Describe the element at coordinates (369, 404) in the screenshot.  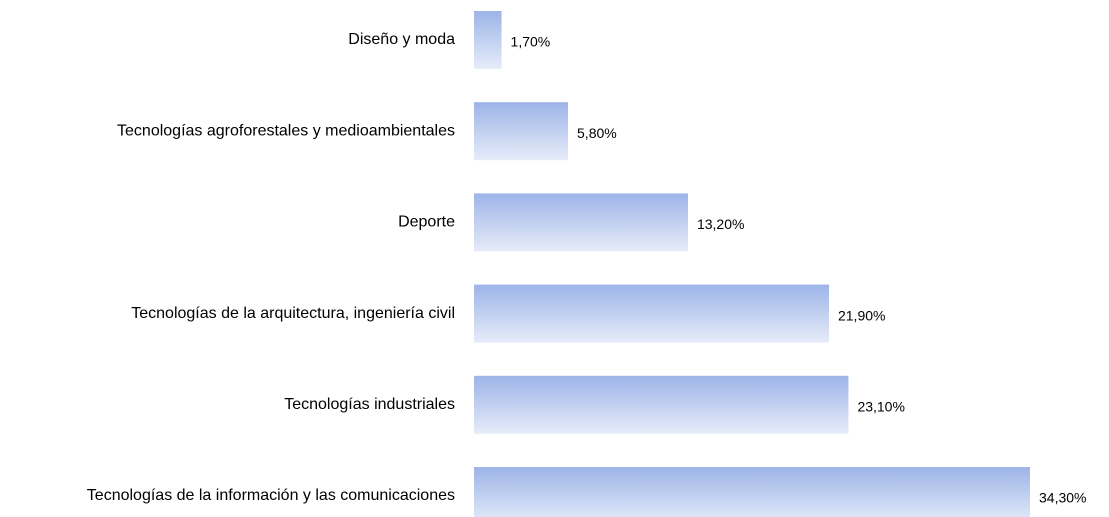
I see `category-label: Tecnologías industriales` at that location.